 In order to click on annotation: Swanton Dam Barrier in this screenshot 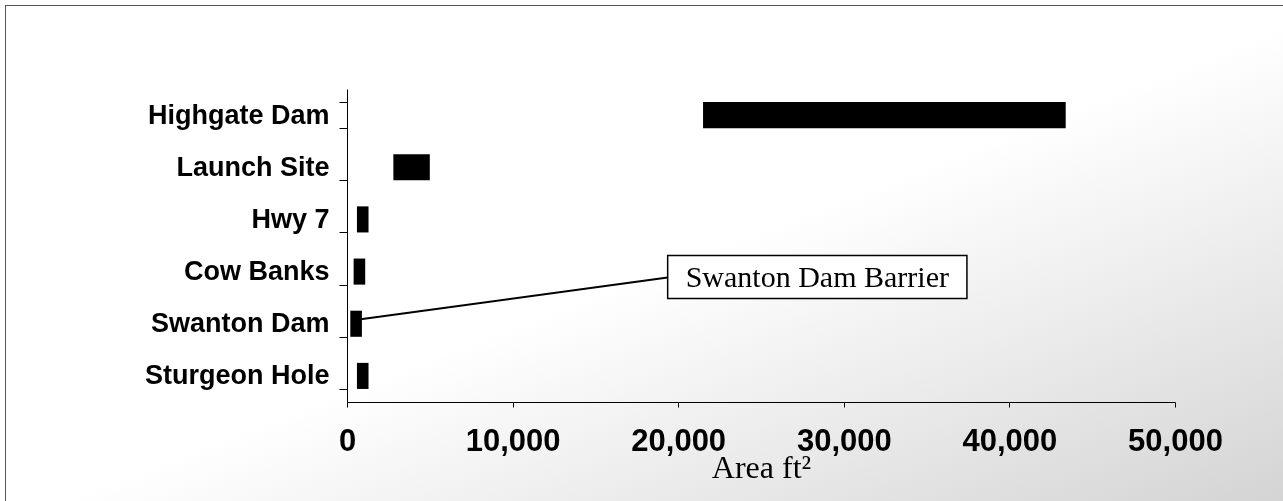, I will do `click(817, 277)`.